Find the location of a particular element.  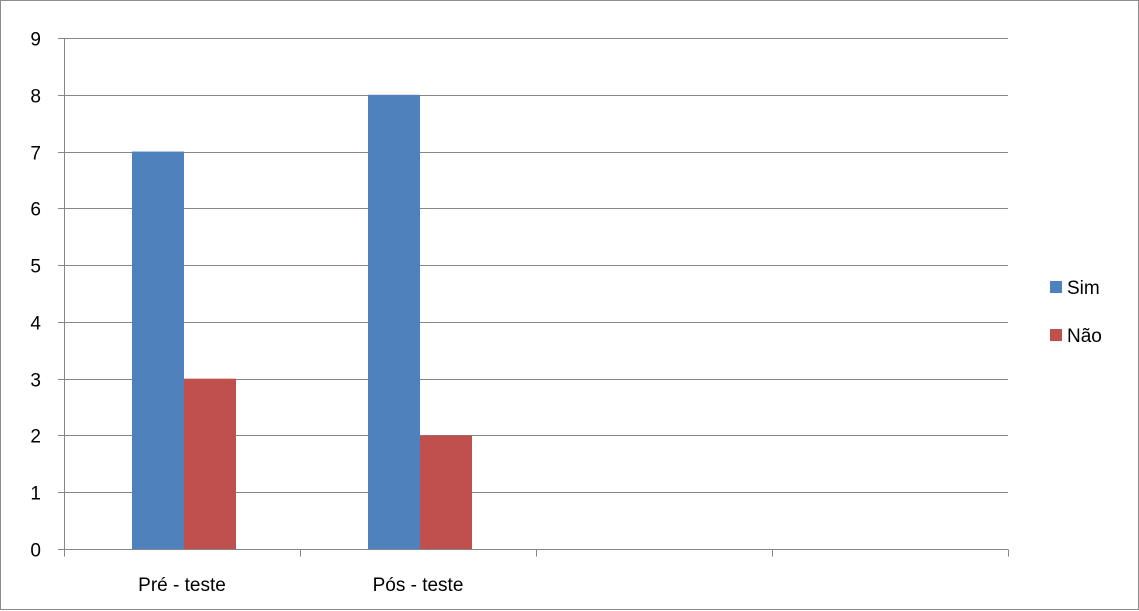

legend-label: Não is located at coordinates (1084, 336).